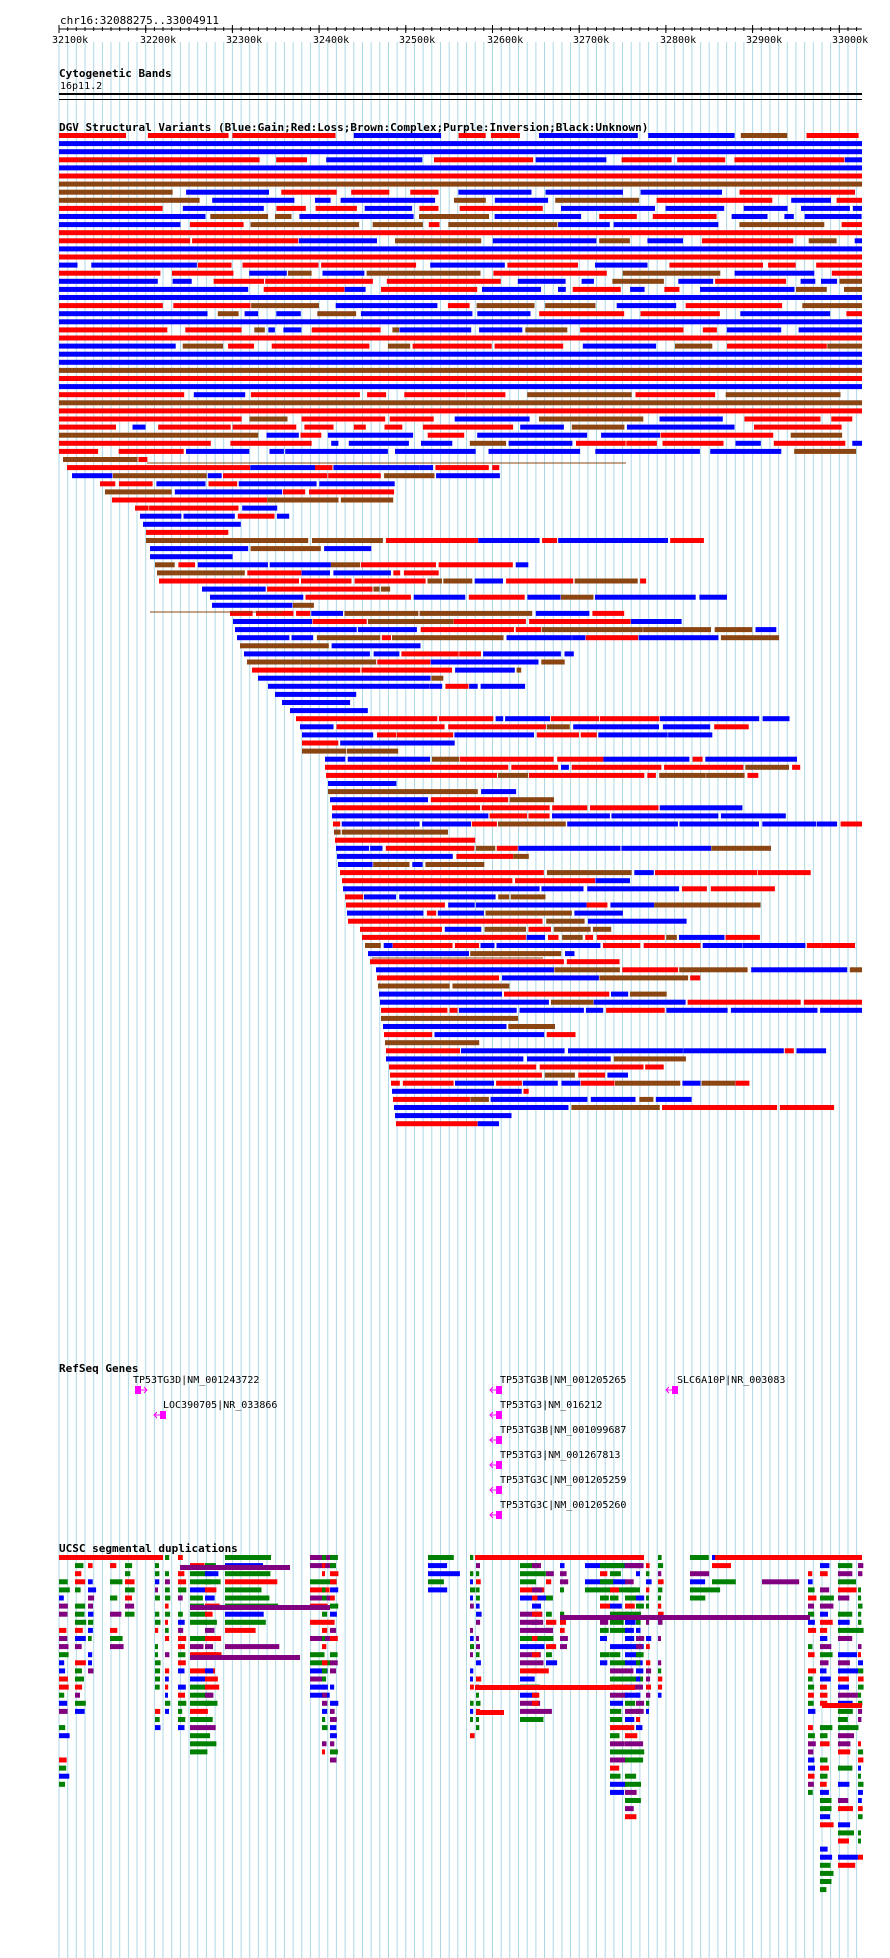 The image size is (890, 1958). What do you see at coordinates (551, 1405) in the screenshot?
I see `gene-label: TP53TG3|NM_016212` at bounding box center [551, 1405].